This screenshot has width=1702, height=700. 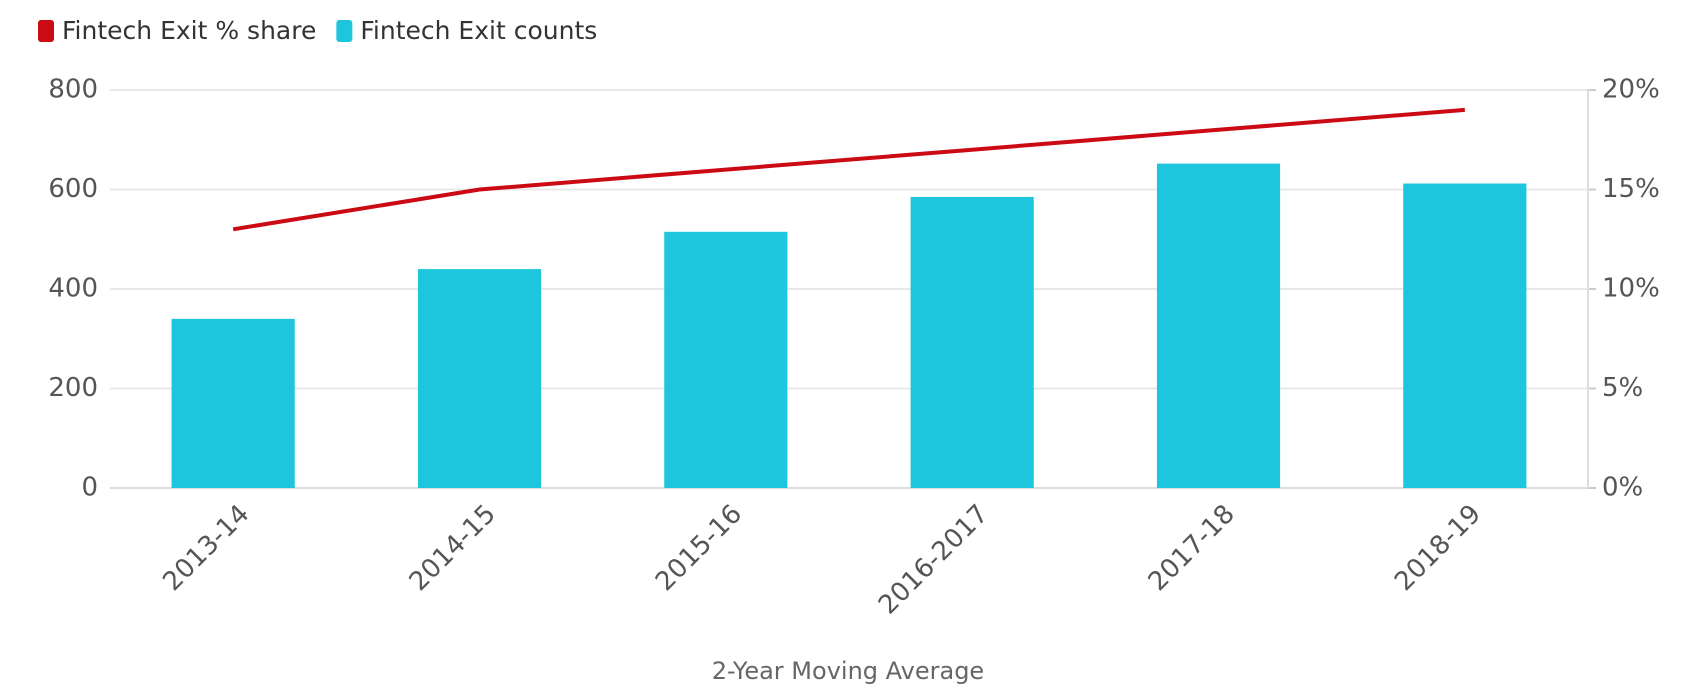 What do you see at coordinates (73, 189) in the screenshot?
I see `y-tick-label: 600` at bounding box center [73, 189].